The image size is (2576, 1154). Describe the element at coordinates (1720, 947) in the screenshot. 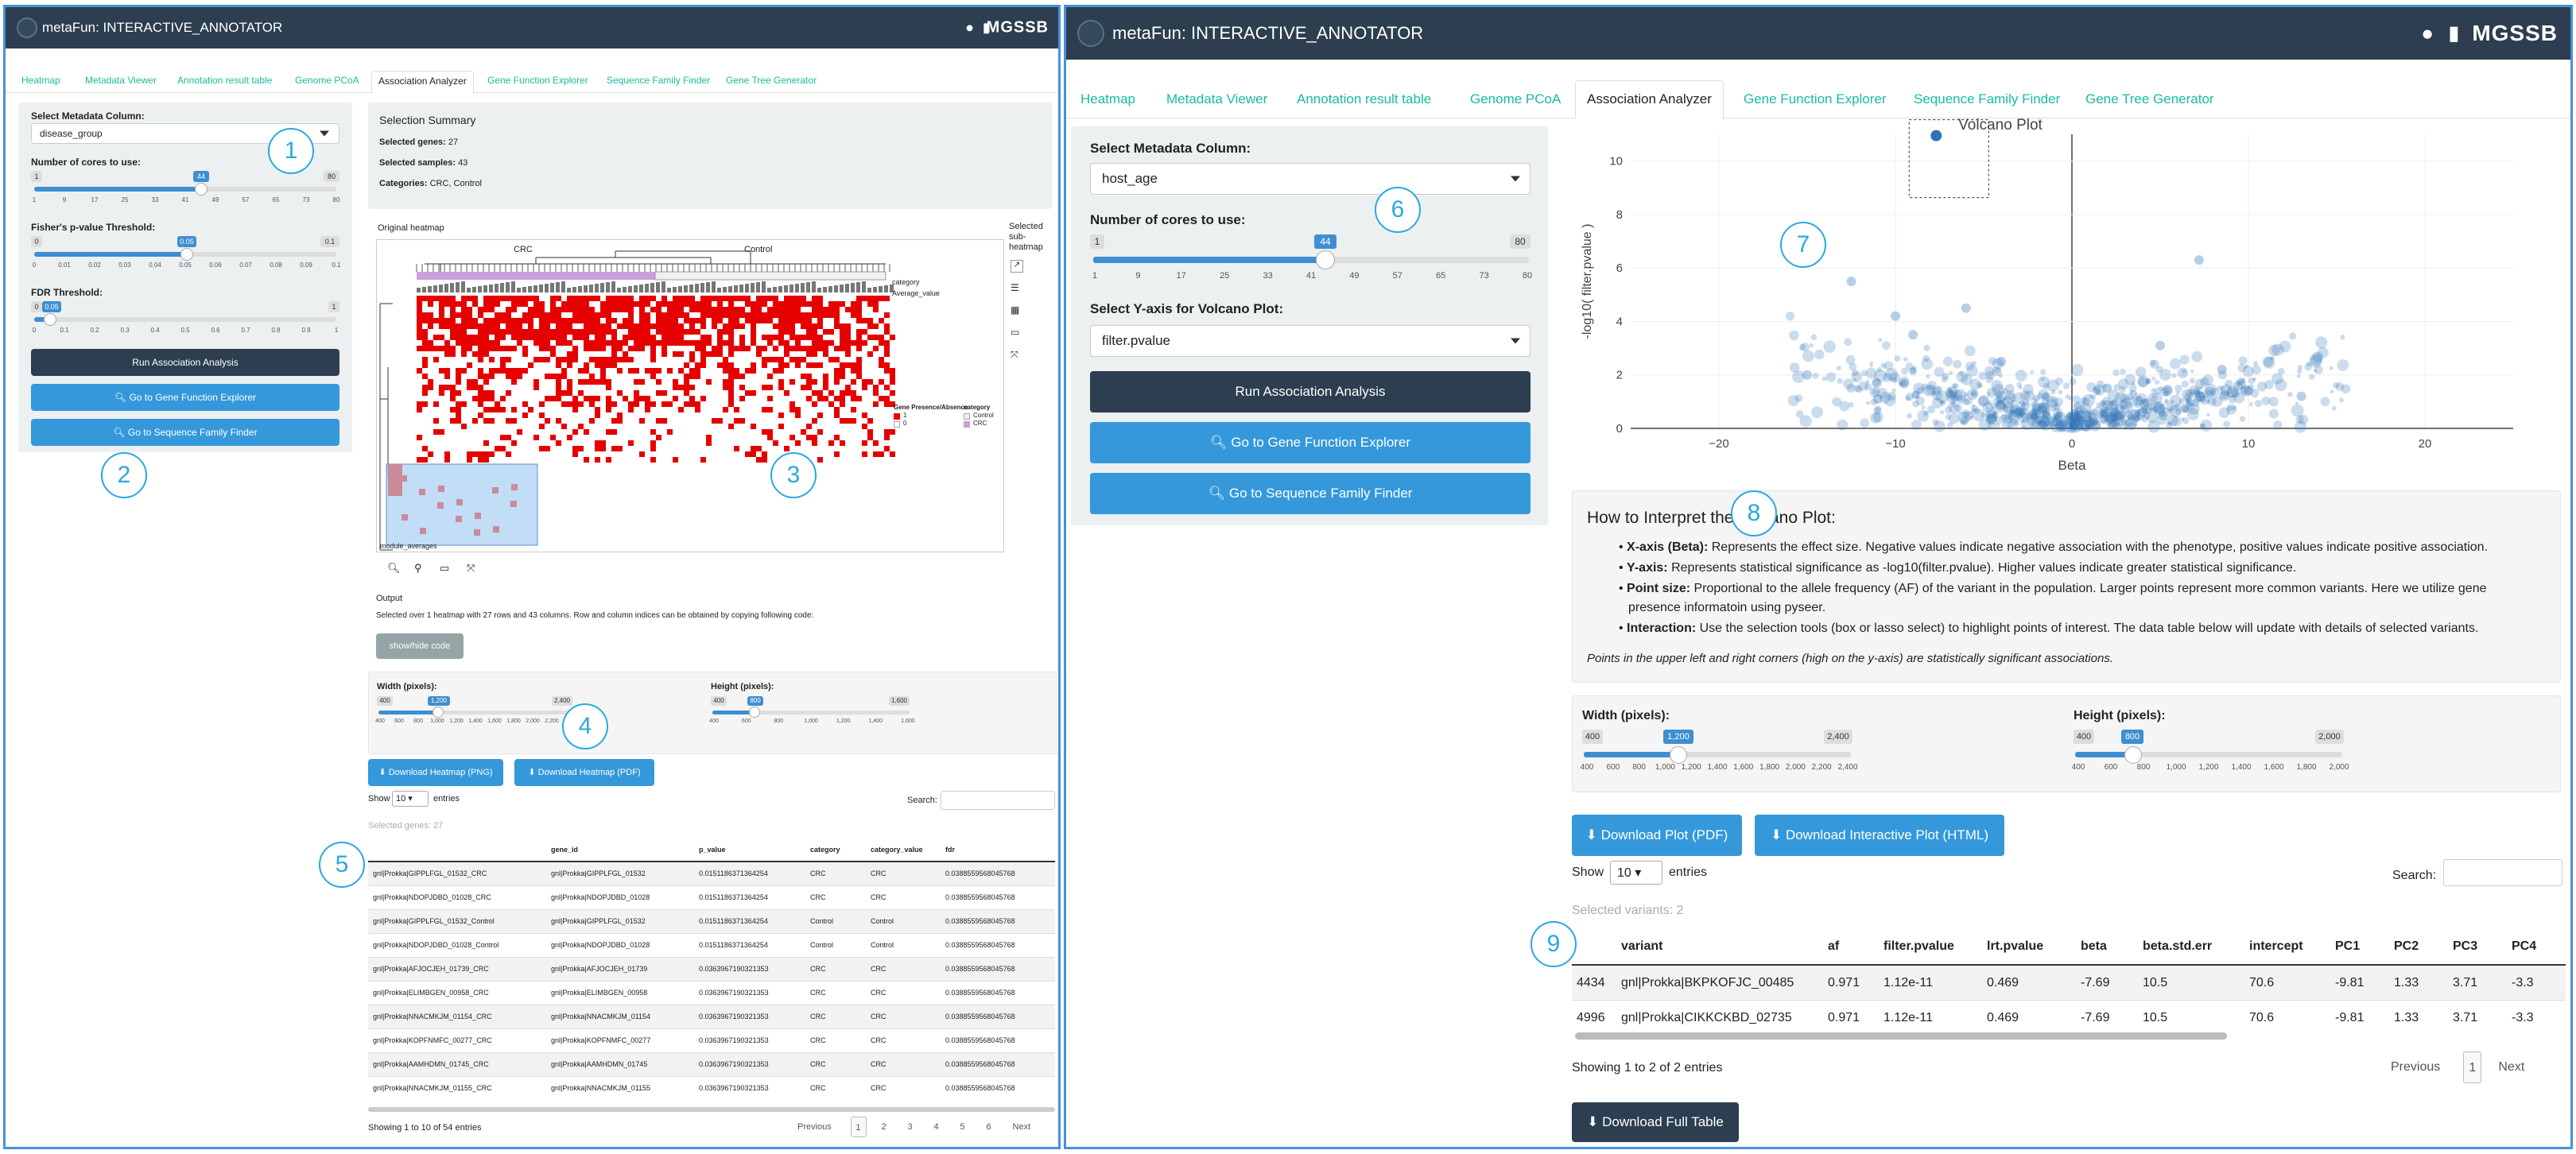

I see `column-header: variant` at that location.